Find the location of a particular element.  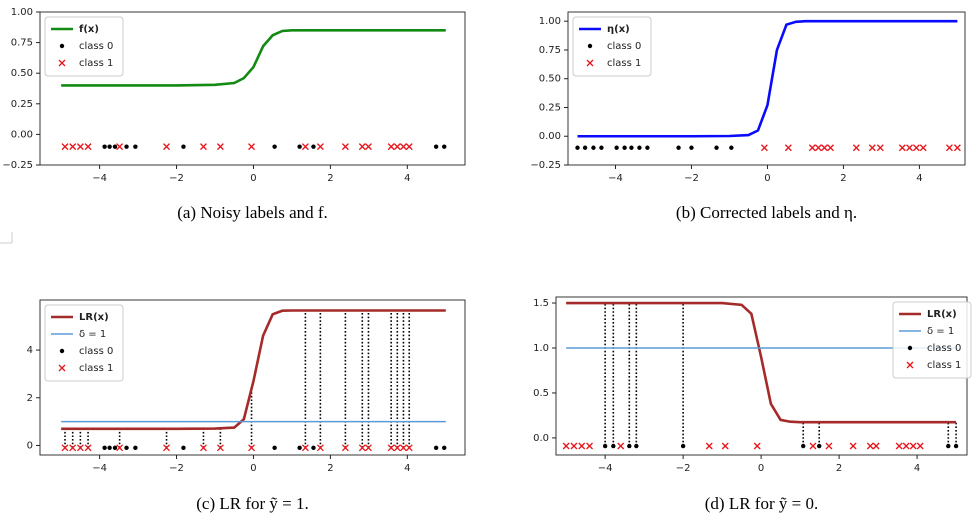

legend-label: δ = 1 is located at coordinates (92, 334).